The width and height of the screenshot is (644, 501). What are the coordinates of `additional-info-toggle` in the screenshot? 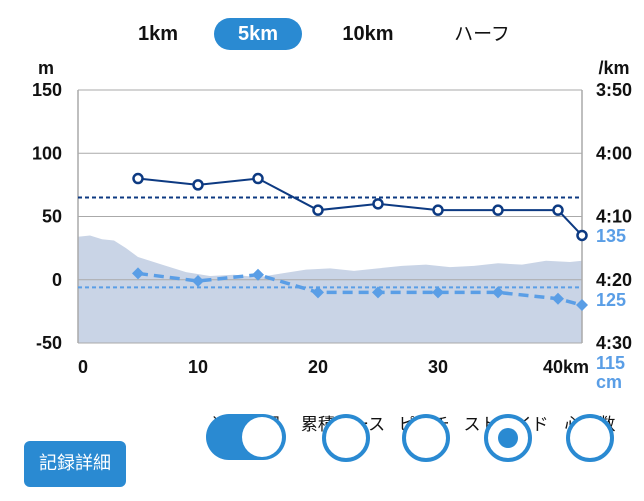 It's located at (246, 437).